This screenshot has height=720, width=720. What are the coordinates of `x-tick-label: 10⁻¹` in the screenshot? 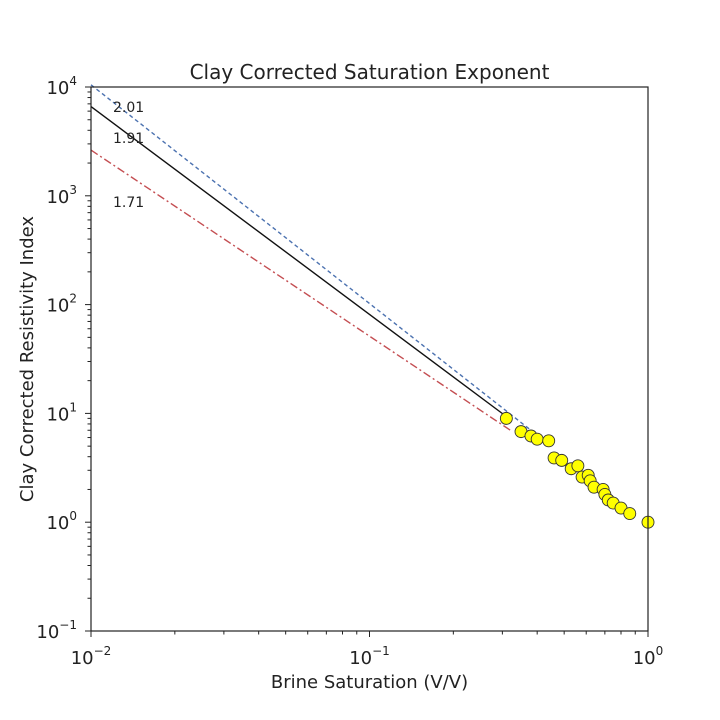 It's located at (369, 656).